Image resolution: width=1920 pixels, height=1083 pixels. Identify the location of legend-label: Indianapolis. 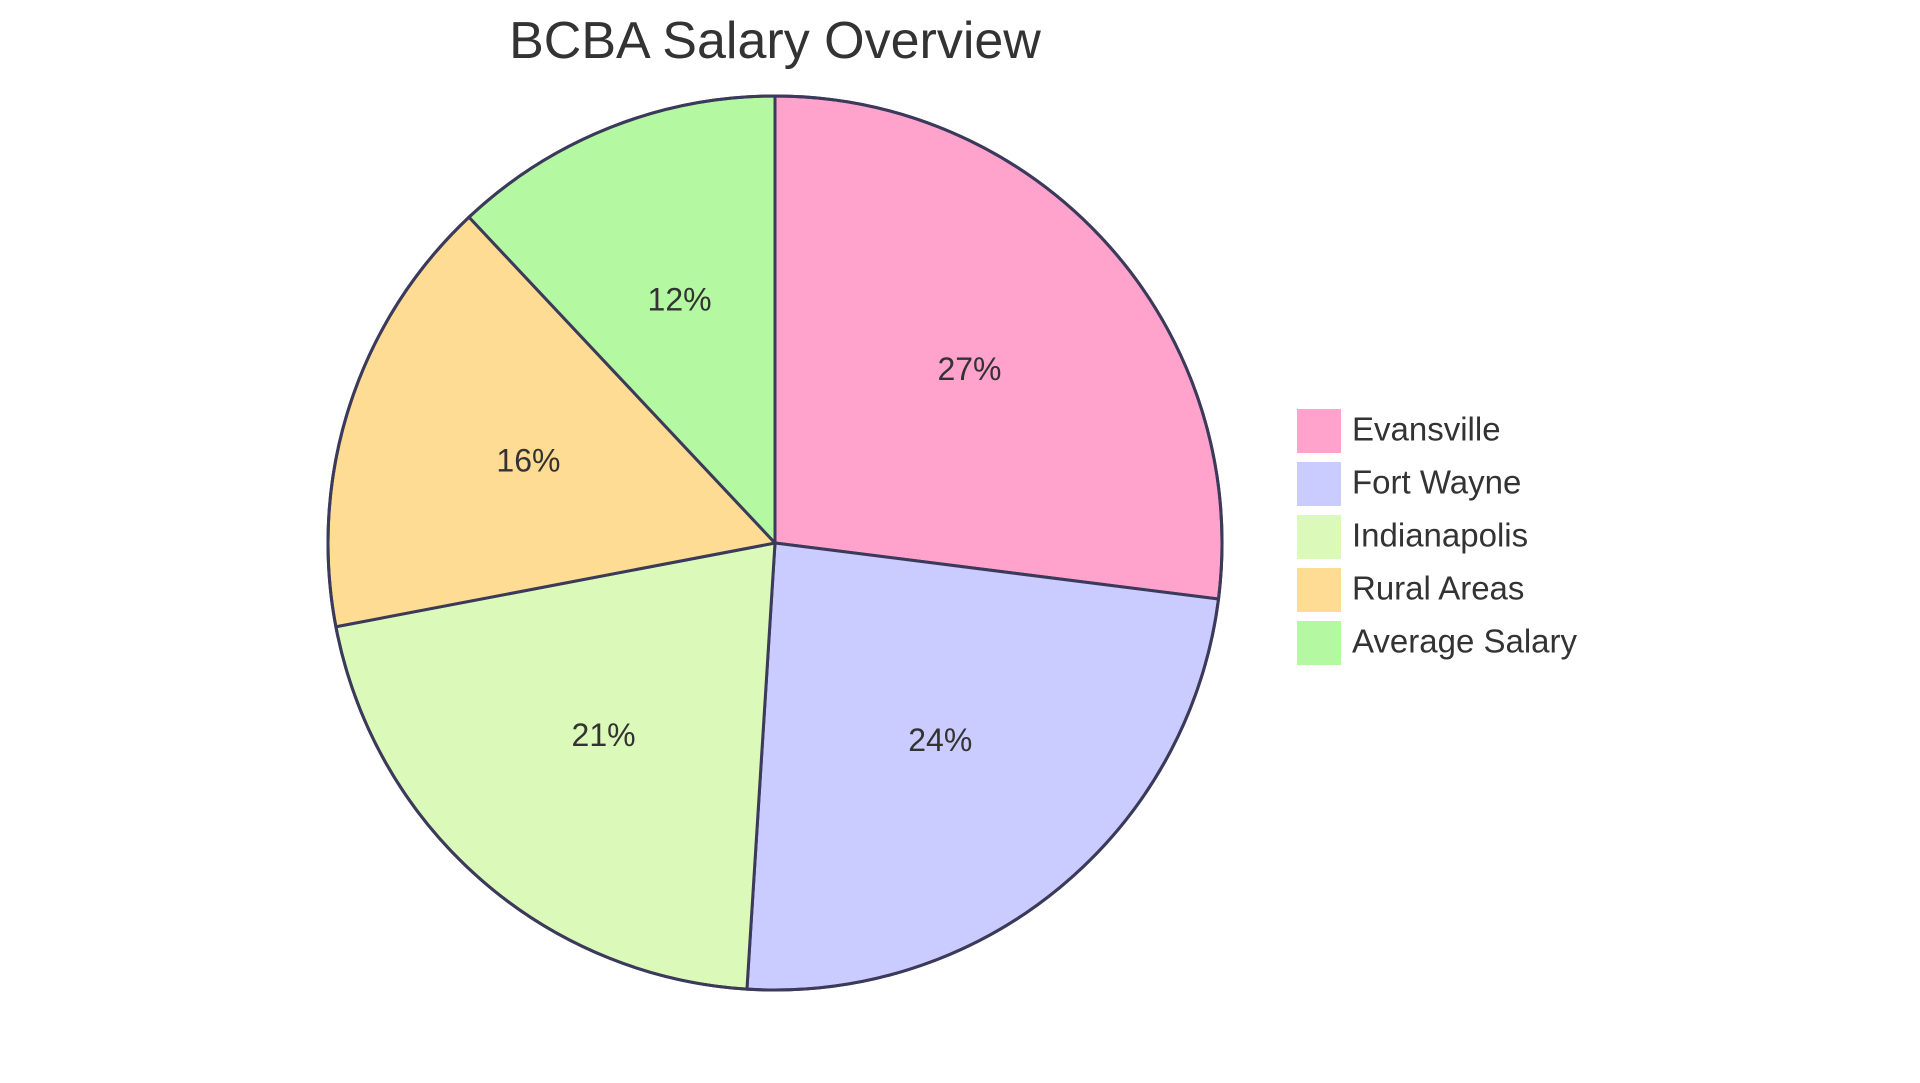
(1440, 535).